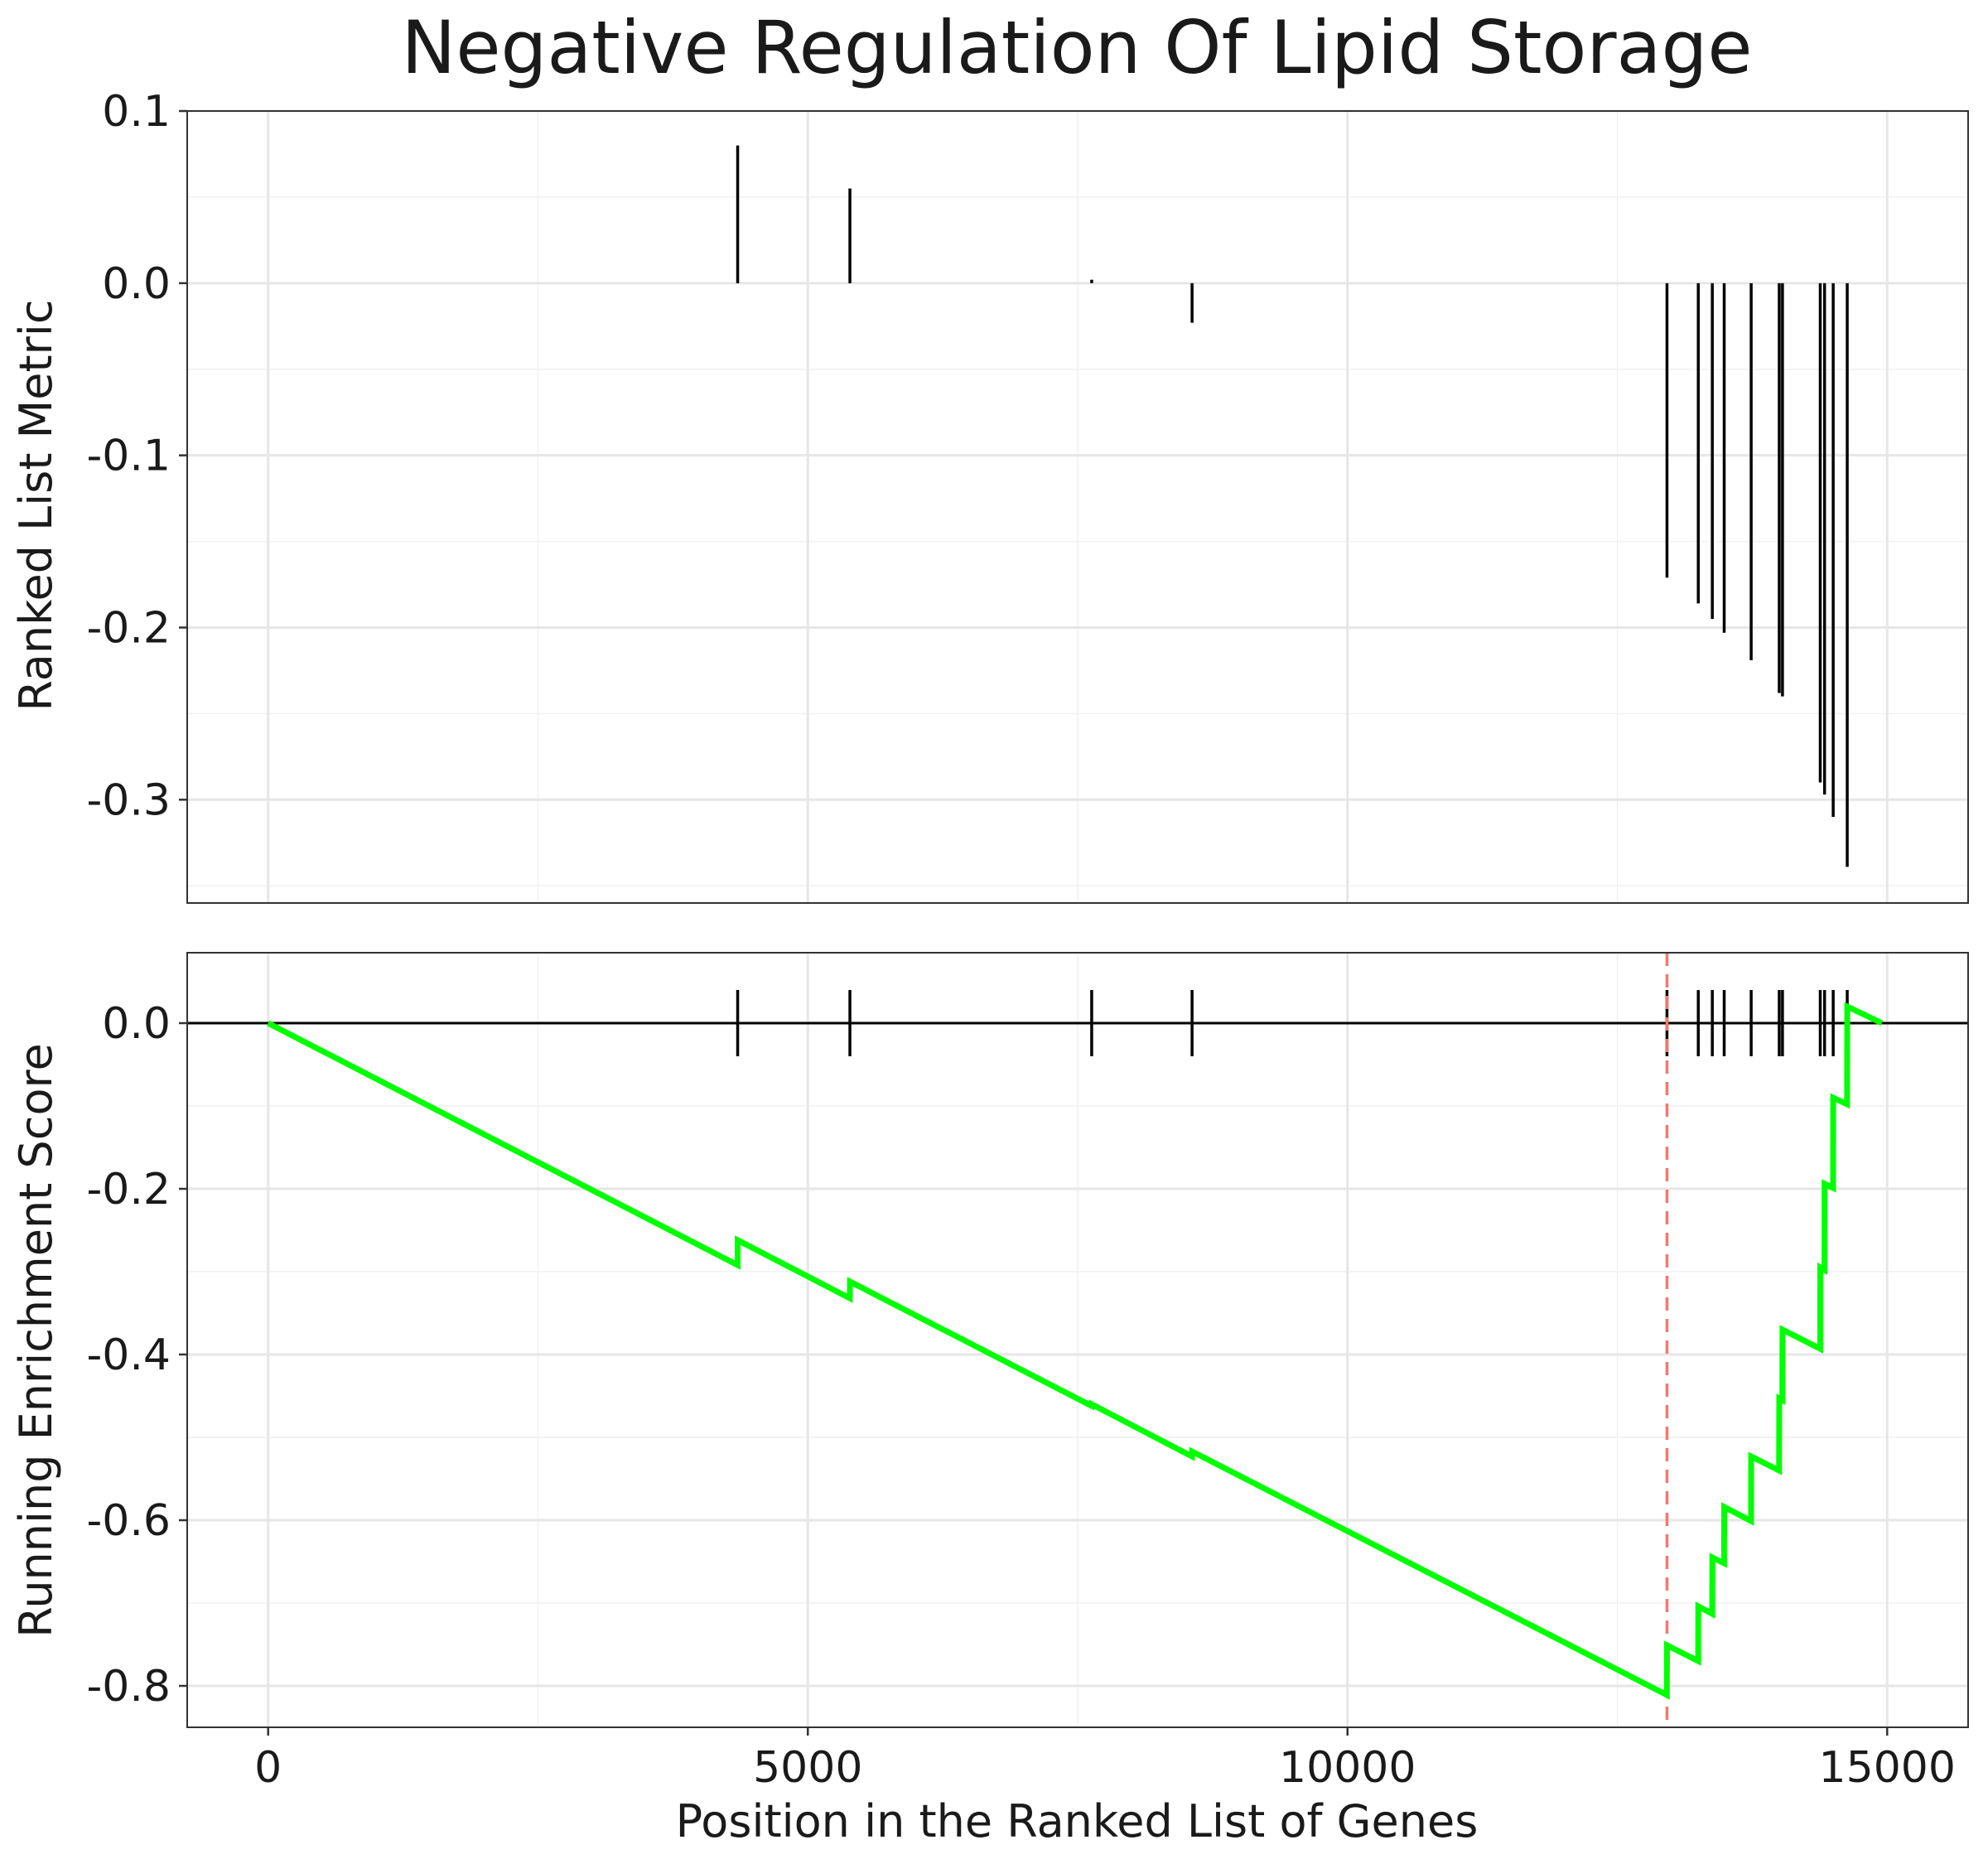 This screenshot has width=1988, height=1864. I want to click on y-tick-label: 0.1, so click(136, 112).